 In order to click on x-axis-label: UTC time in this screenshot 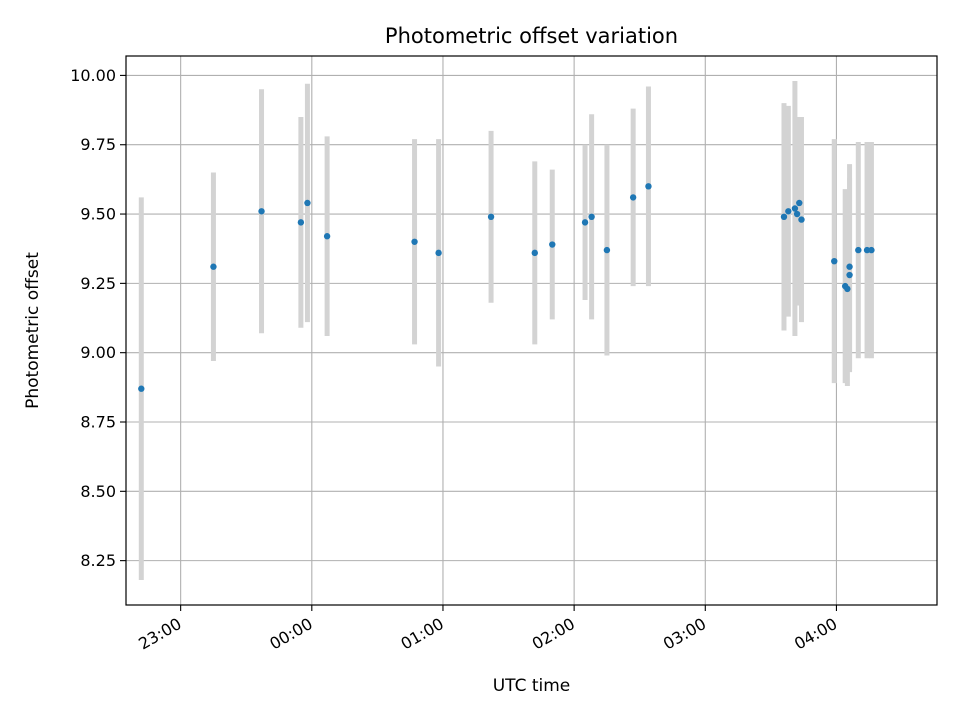, I will do `click(532, 686)`.